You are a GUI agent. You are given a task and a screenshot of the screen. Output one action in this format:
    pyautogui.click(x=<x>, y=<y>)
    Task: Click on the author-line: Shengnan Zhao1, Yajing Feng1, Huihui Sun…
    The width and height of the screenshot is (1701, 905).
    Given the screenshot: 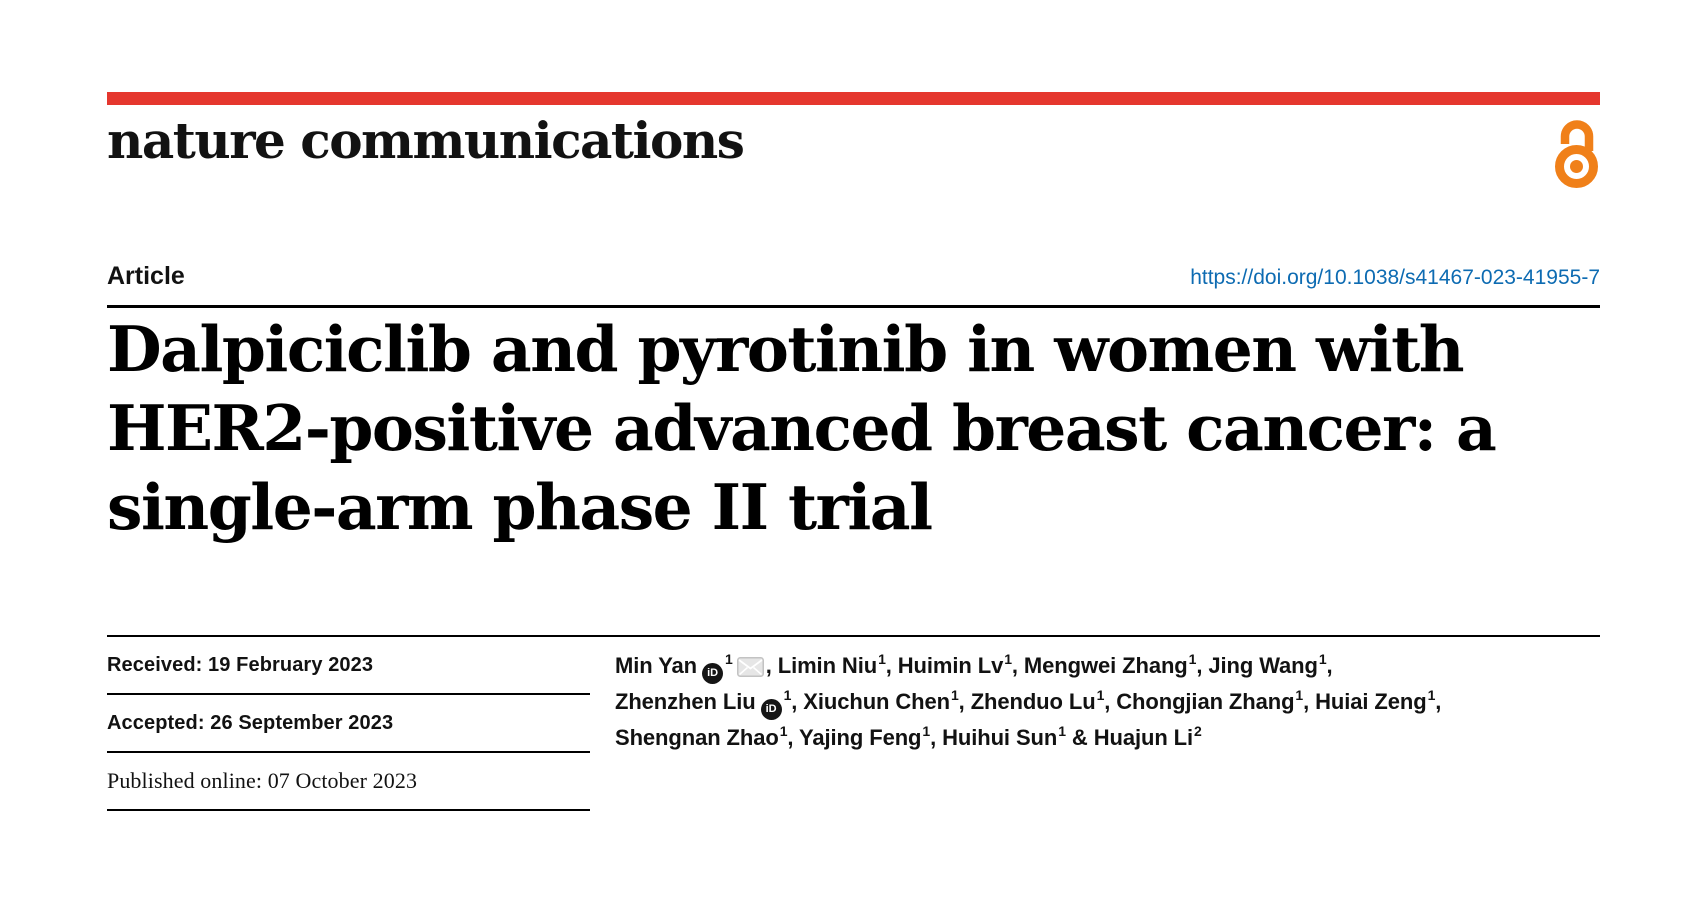 What is the action you would take?
    pyautogui.click(x=1067, y=738)
    